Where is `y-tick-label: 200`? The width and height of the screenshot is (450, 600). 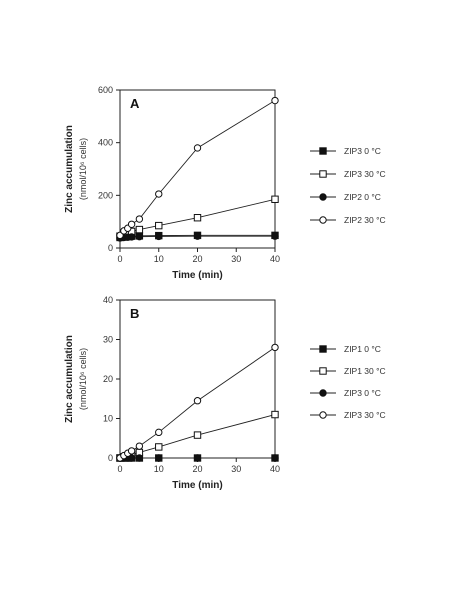
y-tick-label: 200 is located at coordinates (105, 195).